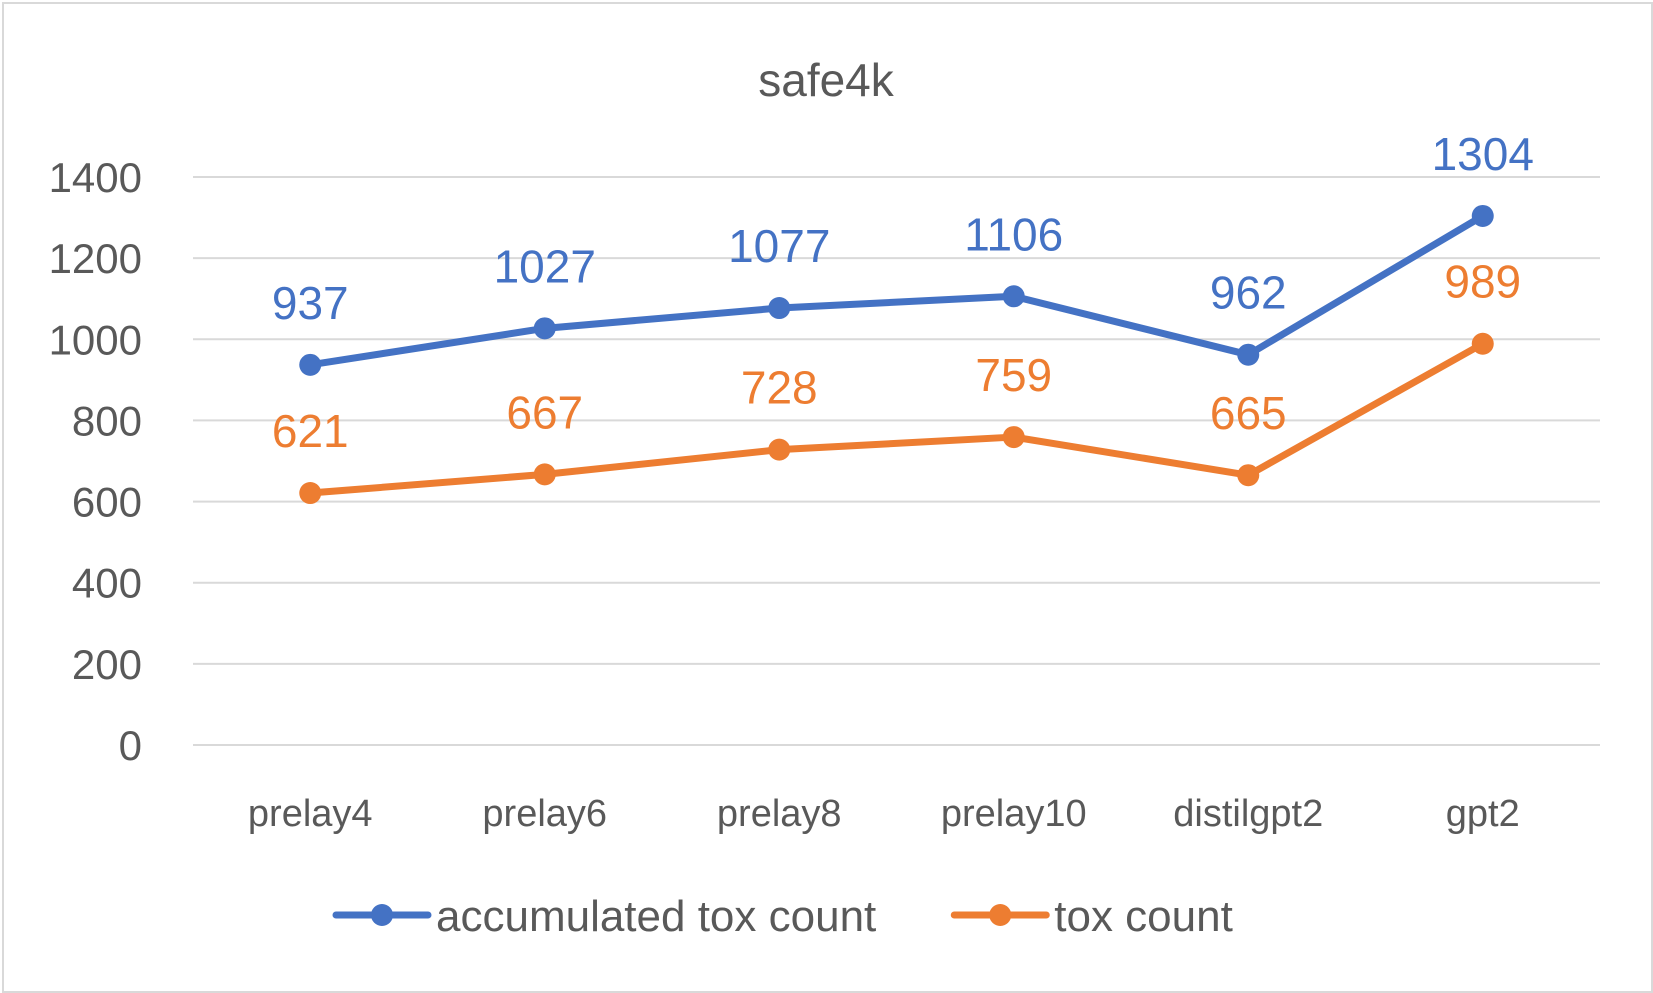 The height and width of the screenshot is (993, 1653). What do you see at coordinates (779, 246) in the screenshot?
I see `data-label: 1077` at bounding box center [779, 246].